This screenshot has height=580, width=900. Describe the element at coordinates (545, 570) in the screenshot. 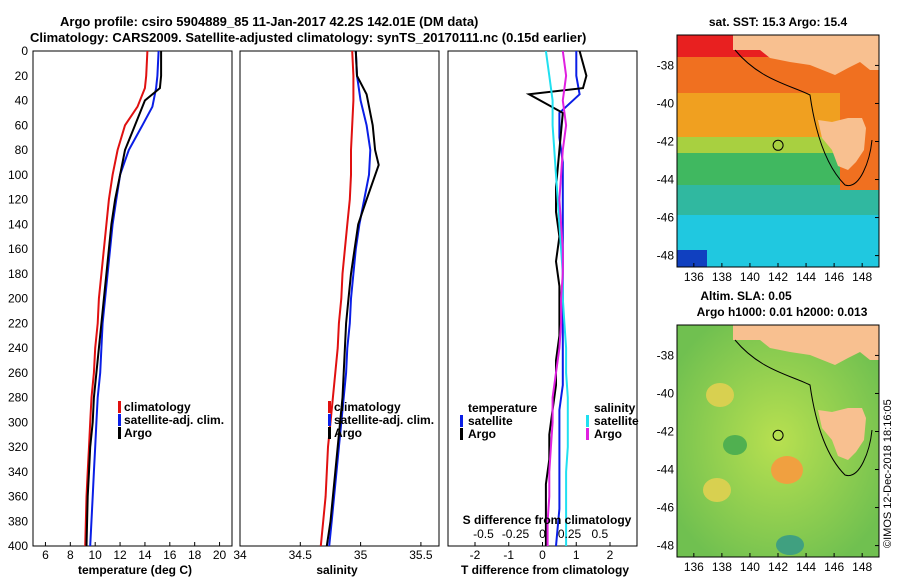

I see `difference-xlabel: T difference from climatology` at that location.